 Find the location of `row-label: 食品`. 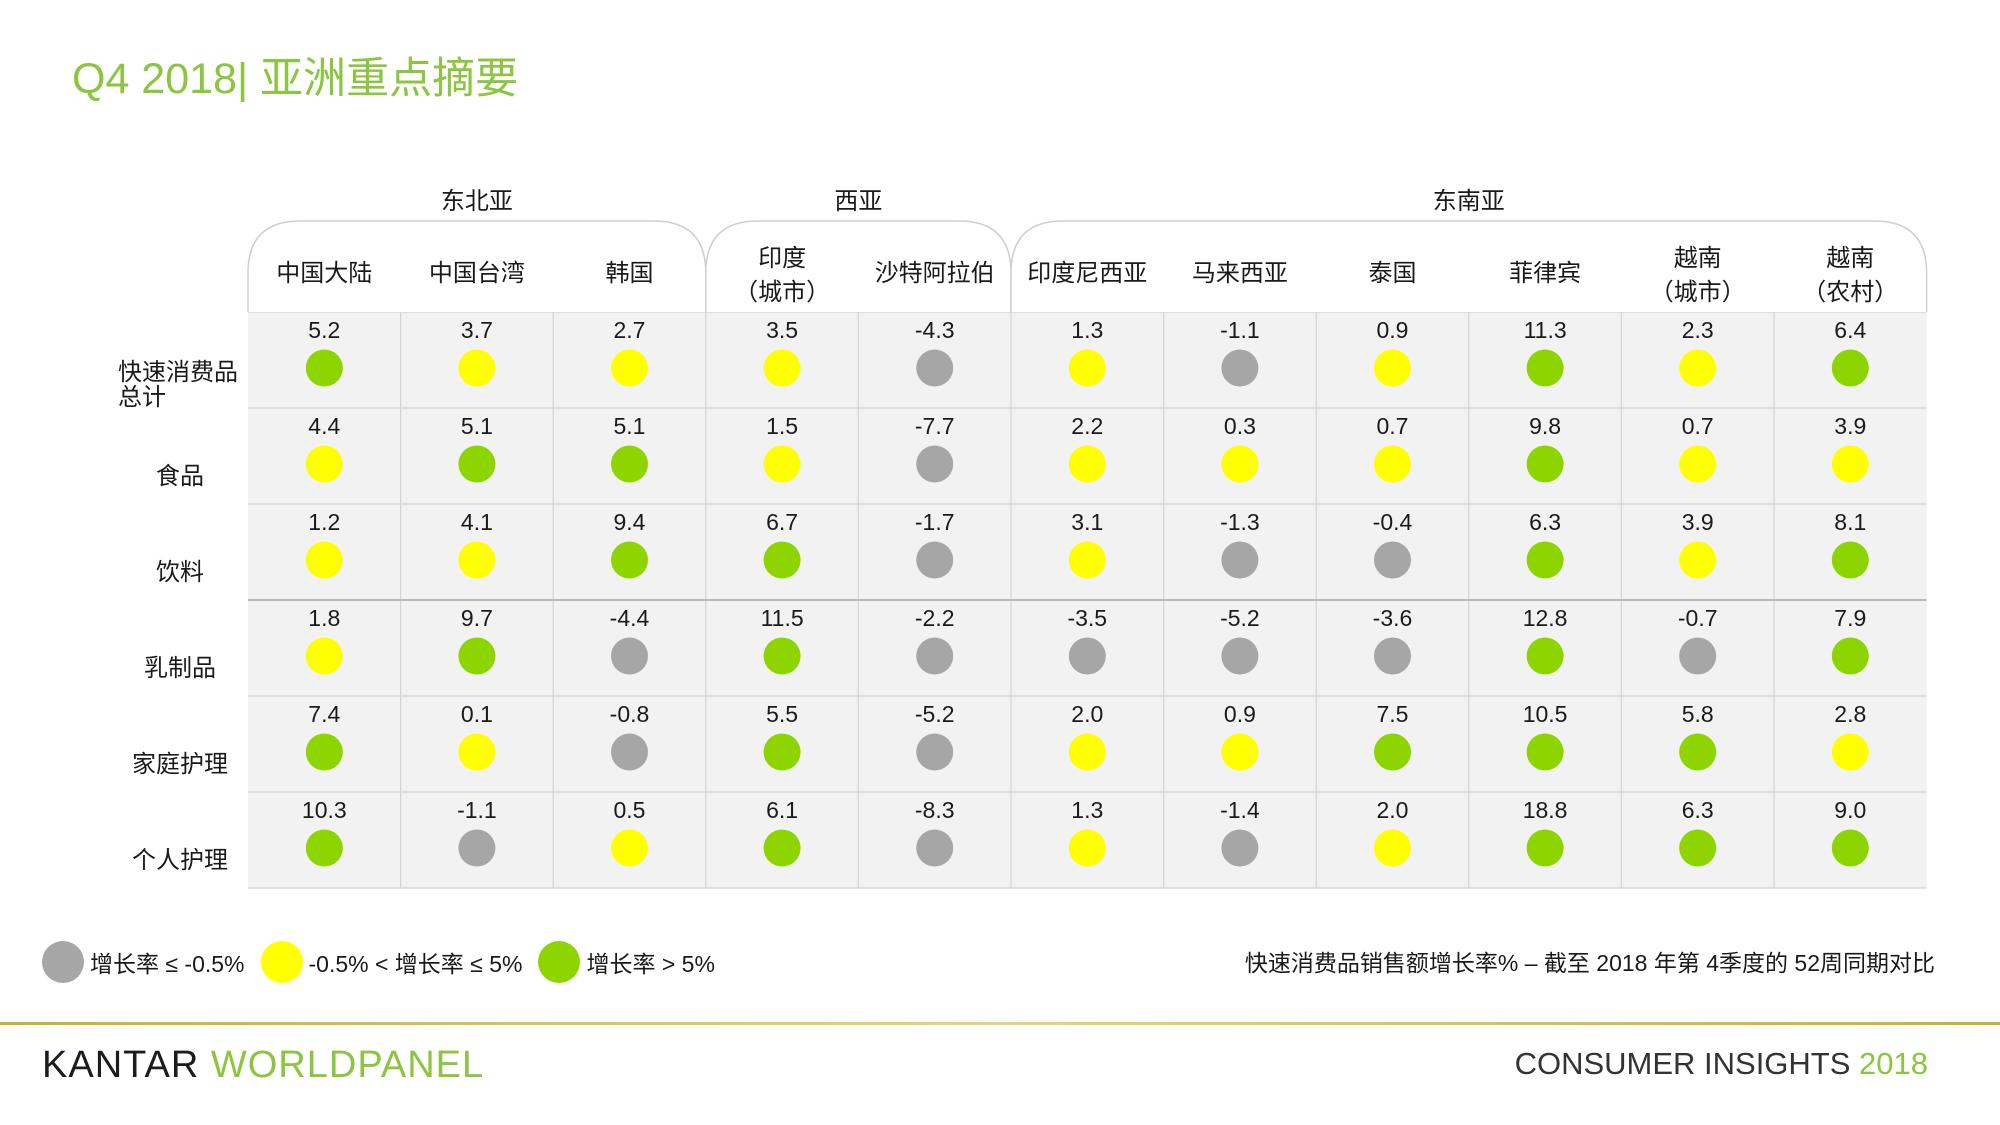

row-label: 食品 is located at coordinates (180, 476).